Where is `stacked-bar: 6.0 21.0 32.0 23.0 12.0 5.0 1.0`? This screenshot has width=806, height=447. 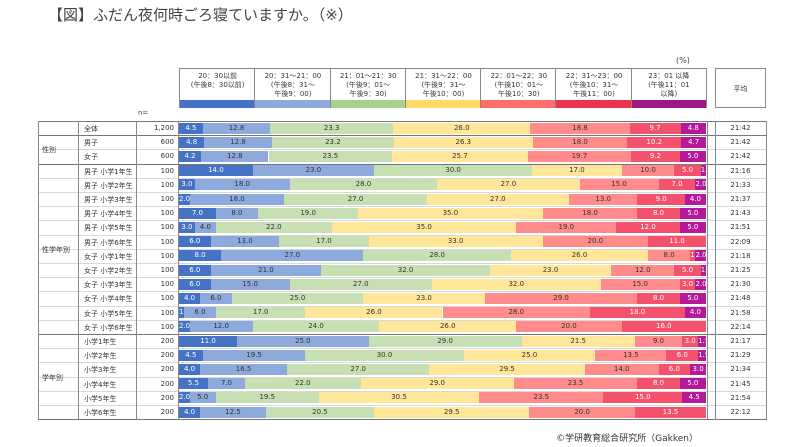 stacked-bar: 6.0 21.0 32.0 23.0 12.0 5.0 1.0 is located at coordinates (445, 270).